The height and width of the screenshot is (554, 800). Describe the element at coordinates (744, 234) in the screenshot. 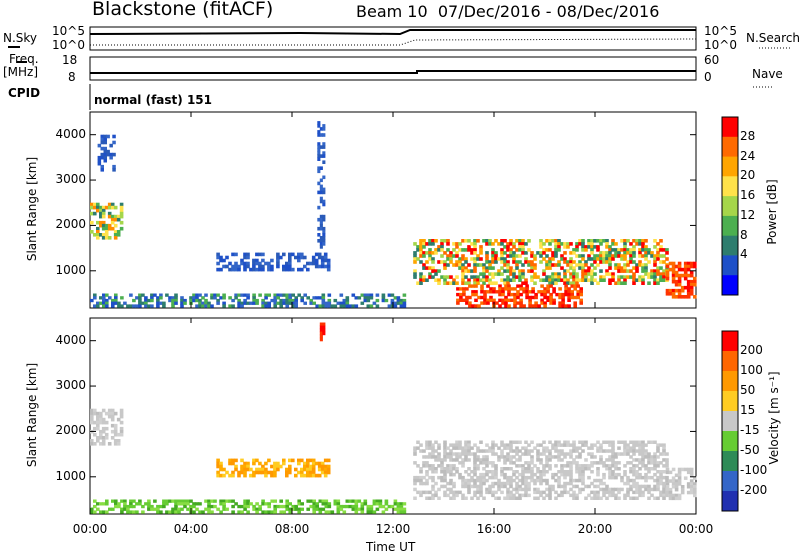

I see `power-colorbar-tick: 8` at that location.